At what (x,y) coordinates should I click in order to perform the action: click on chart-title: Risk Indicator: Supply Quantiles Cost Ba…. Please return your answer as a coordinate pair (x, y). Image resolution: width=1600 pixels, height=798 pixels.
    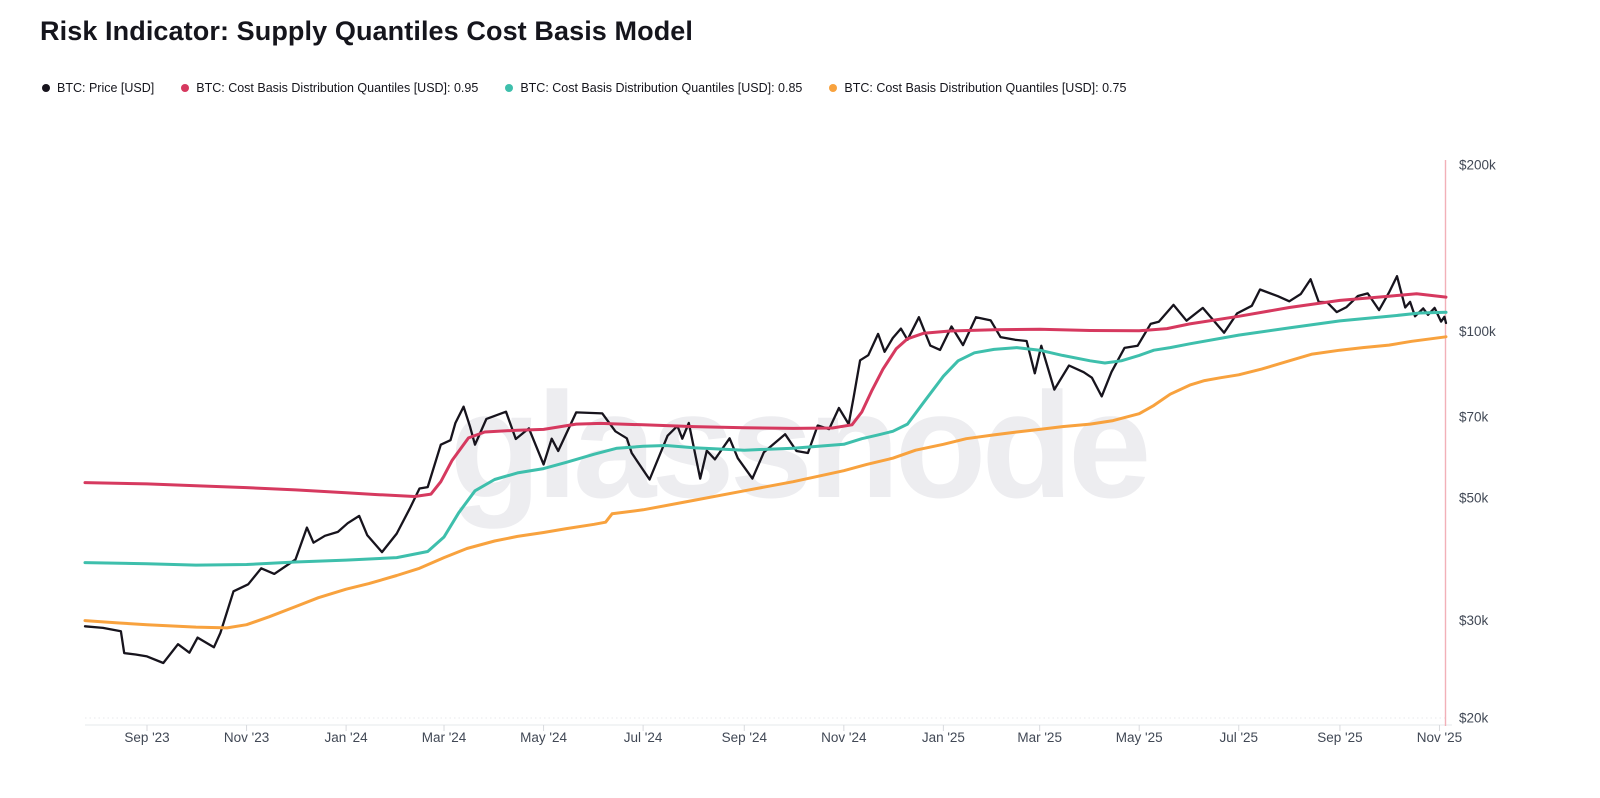
    Looking at the image, I should click on (367, 31).